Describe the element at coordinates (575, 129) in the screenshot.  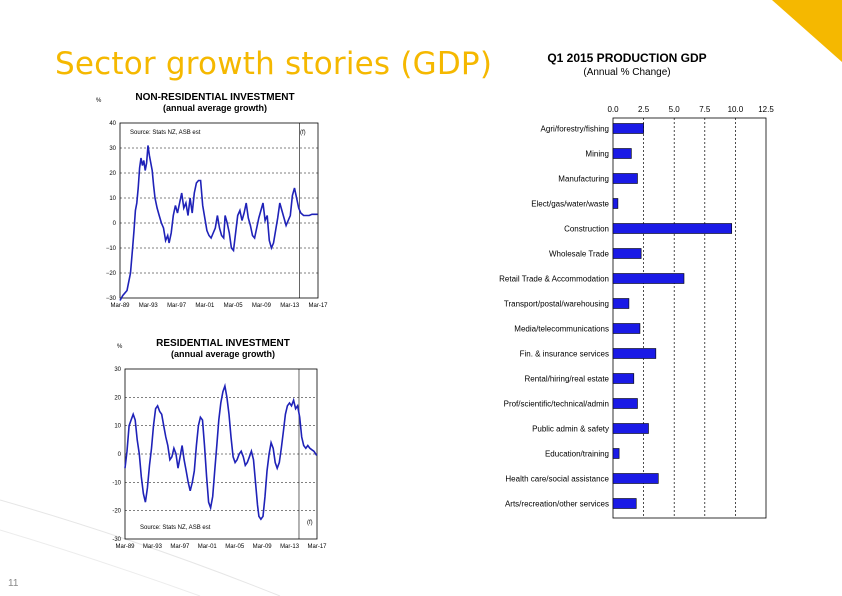
I see `gdp-category-label: Agri/forestry/fishing` at that location.